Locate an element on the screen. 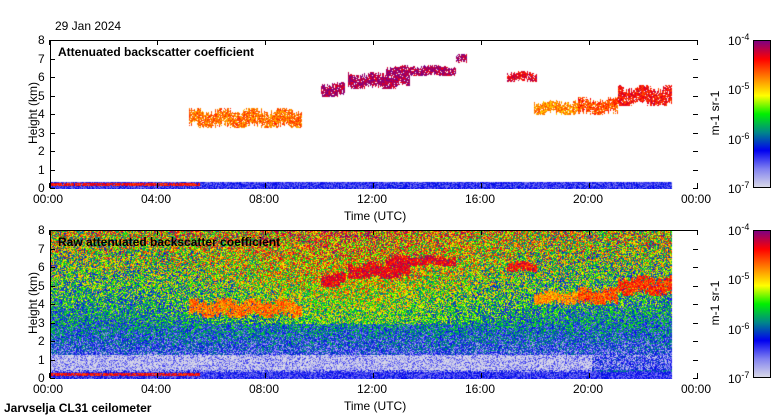  x-tick-label: 08:00 is located at coordinates (264, 389).